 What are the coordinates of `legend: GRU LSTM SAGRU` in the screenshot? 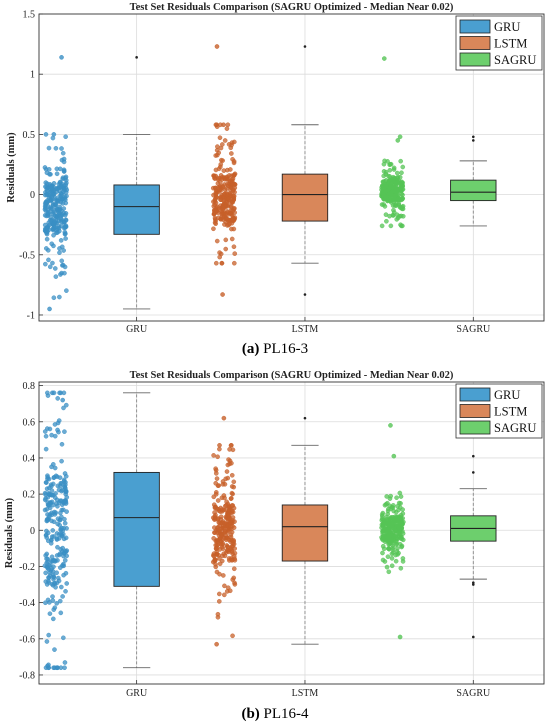 It's located at (499, 411).